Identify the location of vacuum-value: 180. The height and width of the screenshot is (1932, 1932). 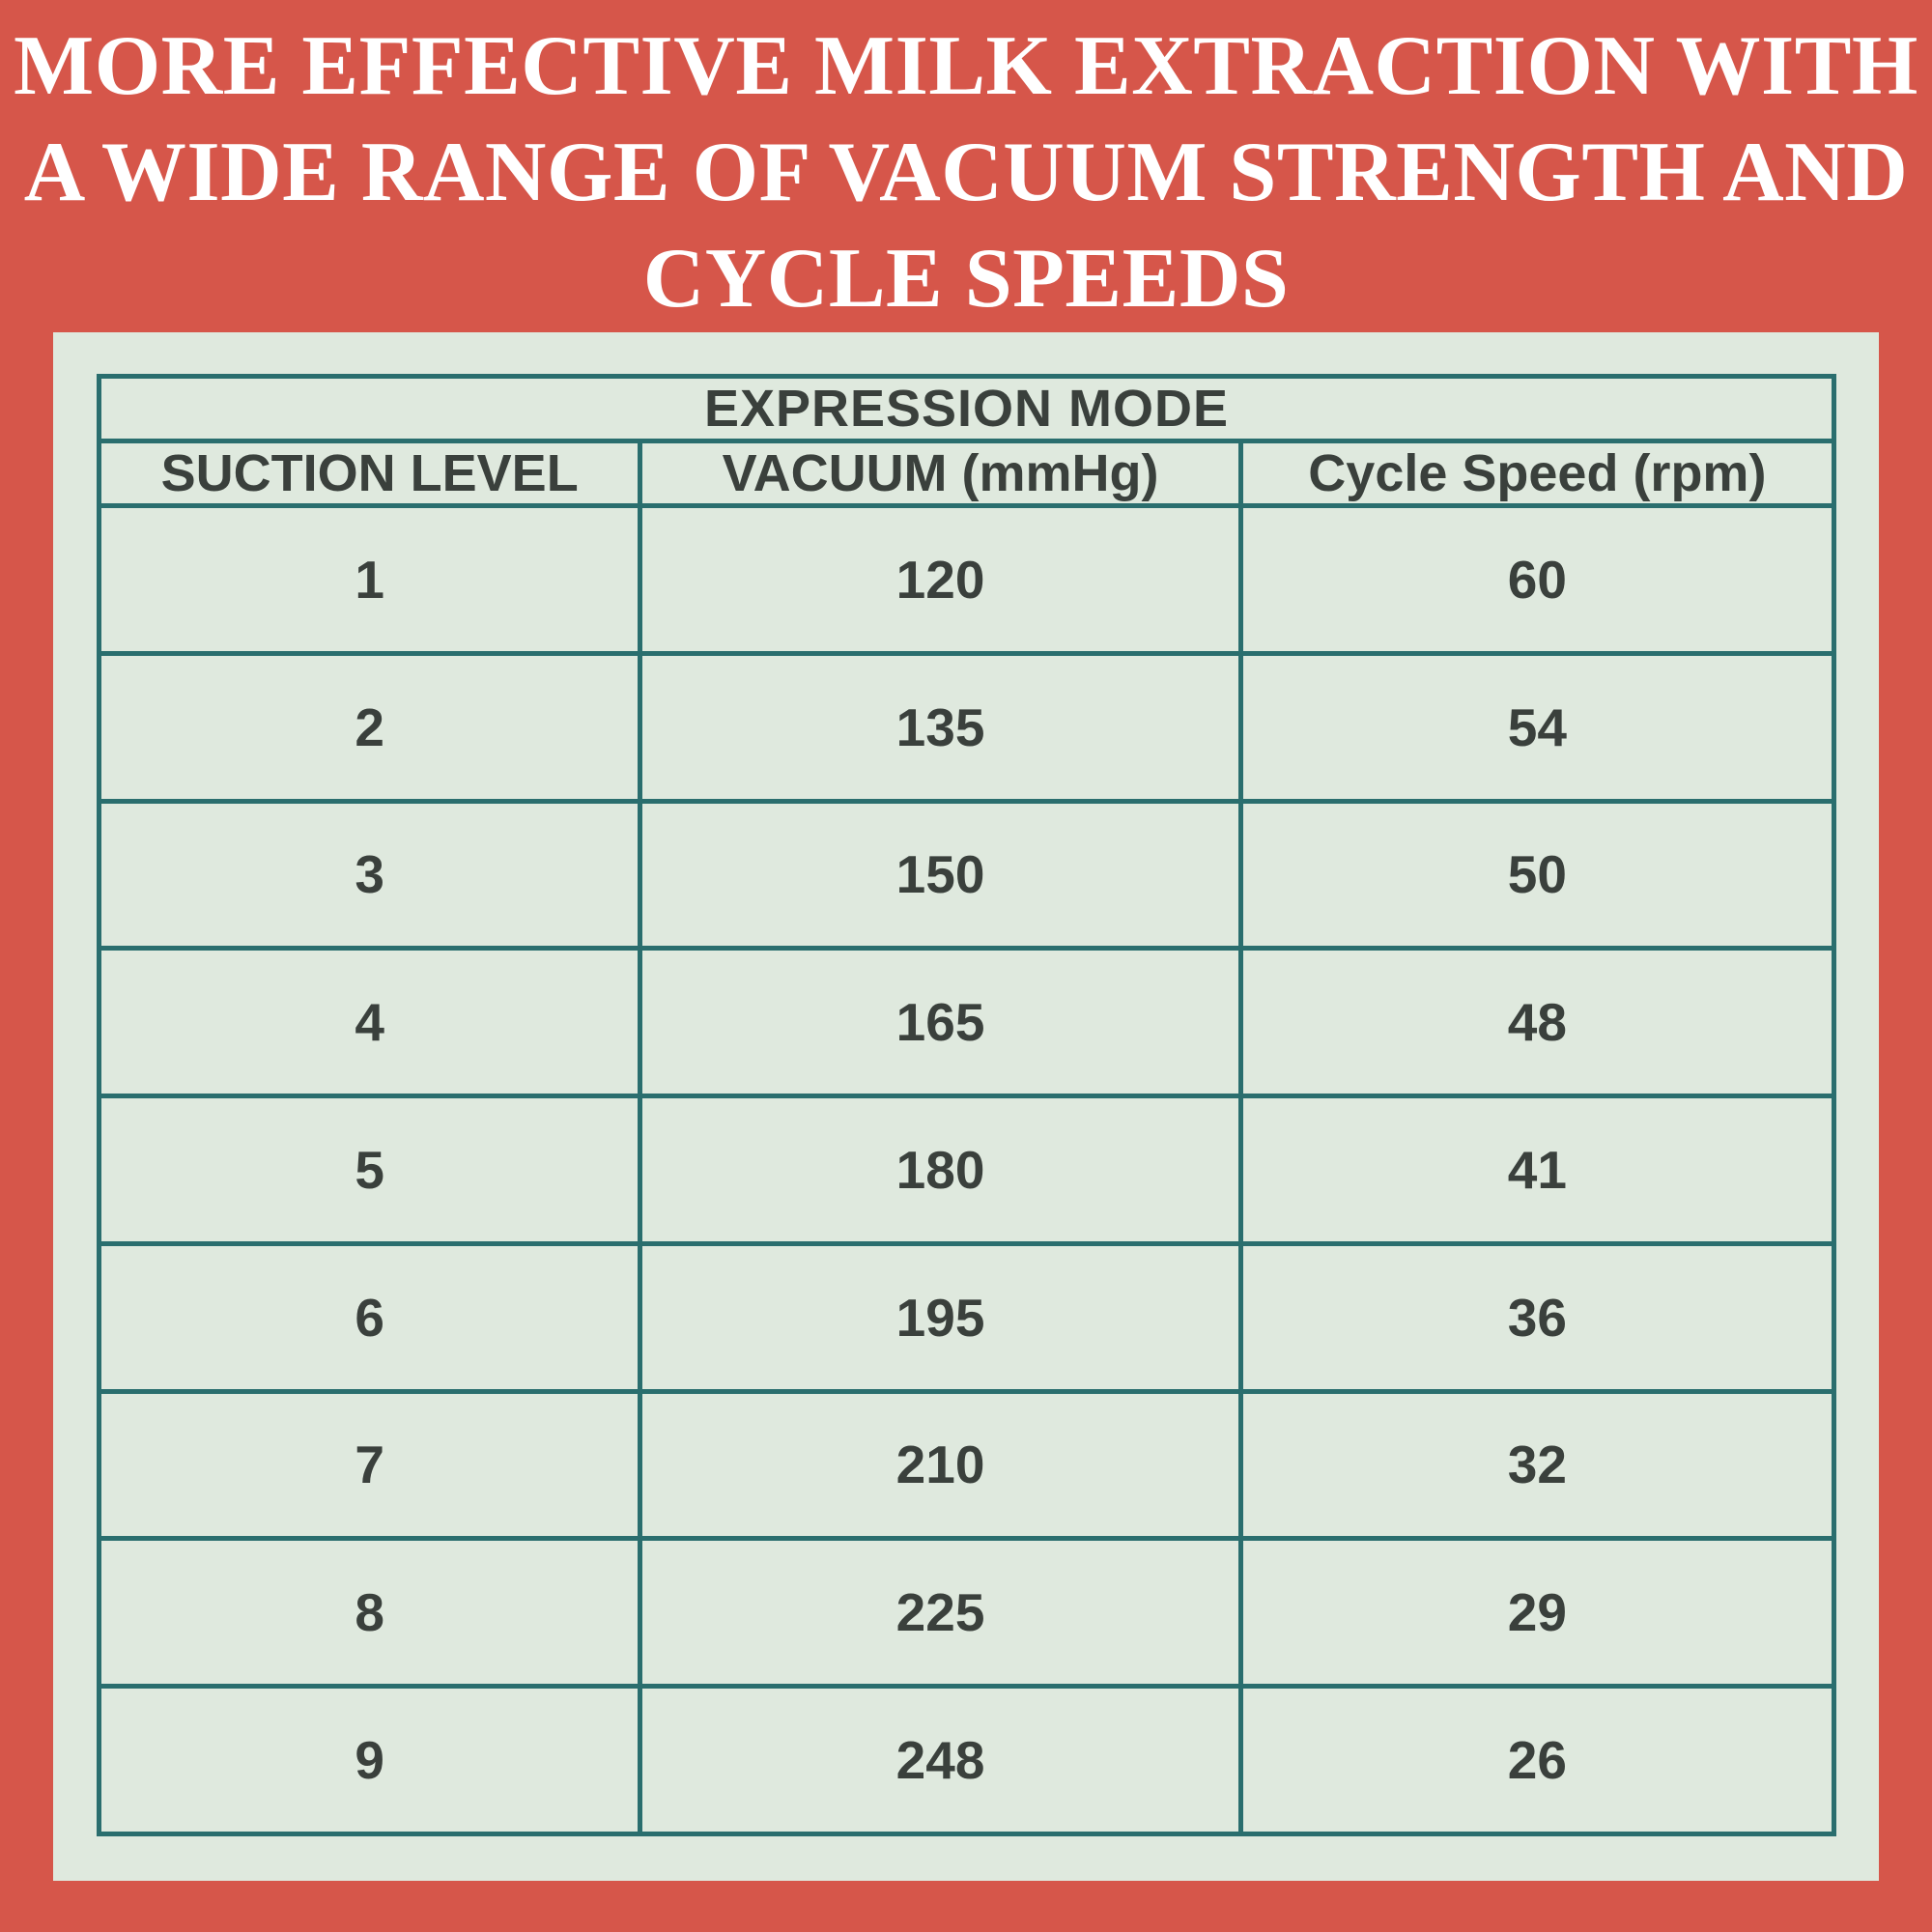
(940, 1170).